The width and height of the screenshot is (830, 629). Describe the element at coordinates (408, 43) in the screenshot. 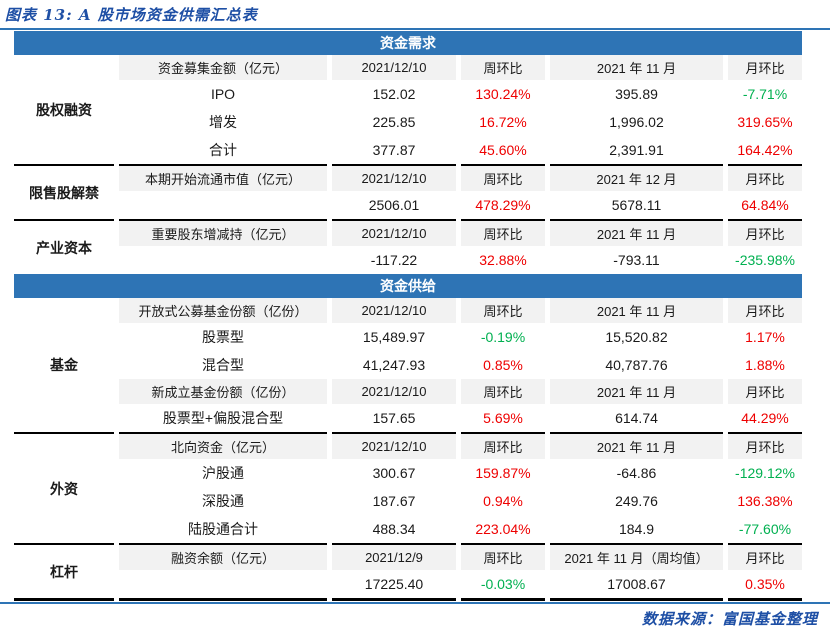

I see `table-row: 资金需求` at that location.